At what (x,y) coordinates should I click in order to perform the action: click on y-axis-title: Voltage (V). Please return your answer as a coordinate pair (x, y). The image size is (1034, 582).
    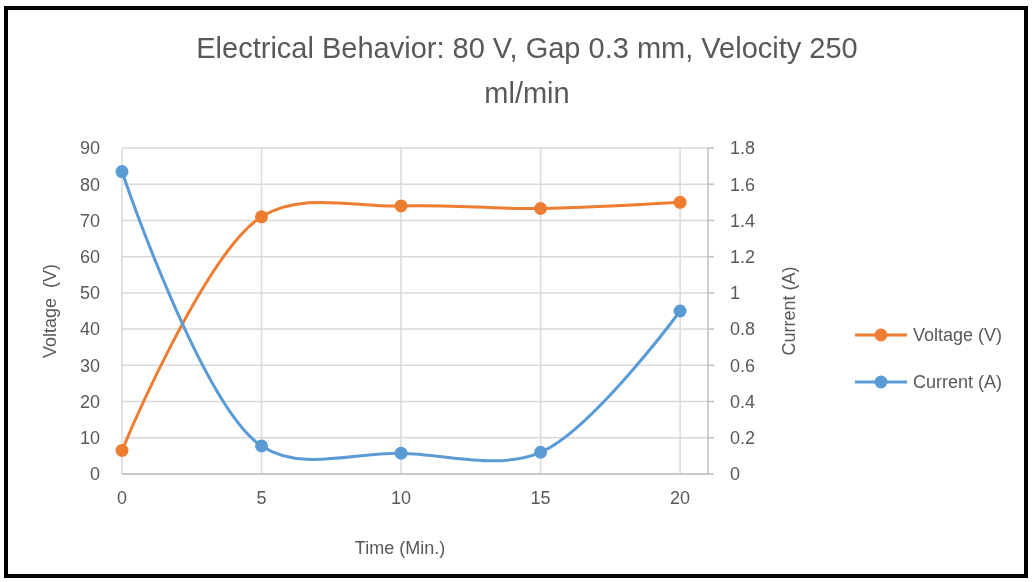
    Looking at the image, I should click on (50, 311).